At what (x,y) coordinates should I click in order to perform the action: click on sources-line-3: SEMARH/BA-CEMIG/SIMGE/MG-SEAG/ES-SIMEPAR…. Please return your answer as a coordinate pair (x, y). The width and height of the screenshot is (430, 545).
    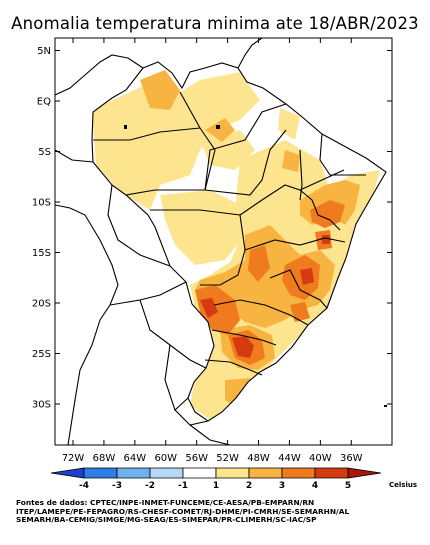
    Looking at the image, I should click on (166, 520).